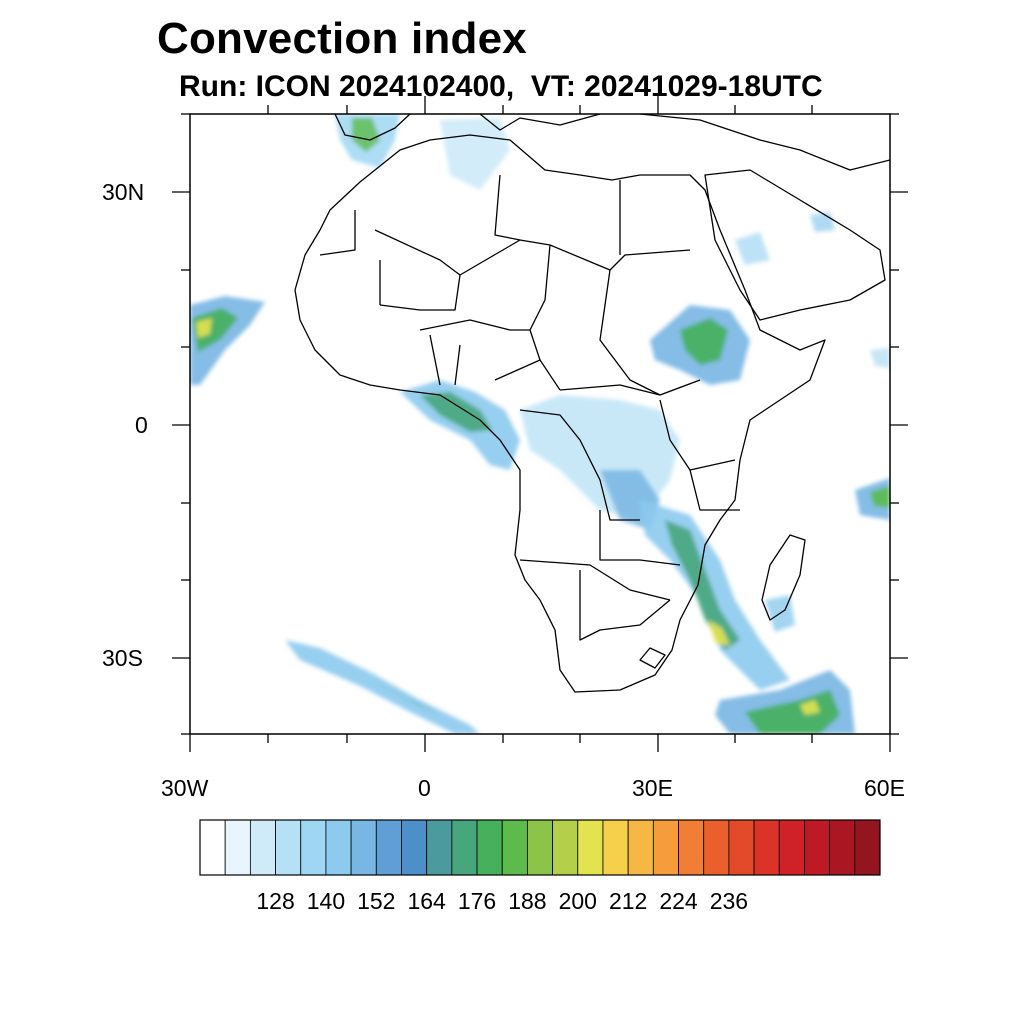 The width and height of the screenshot is (1024, 1024). Describe the element at coordinates (123, 192) in the screenshot. I see `lat-label-30n: 30N` at that location.